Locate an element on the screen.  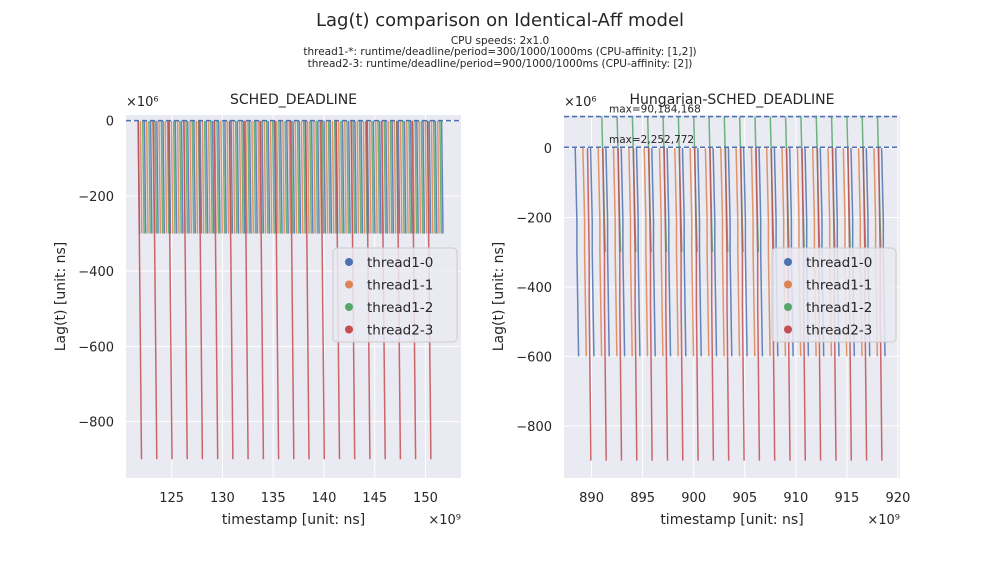
x-tick-label: 150 is located at coordinates (425, 498).